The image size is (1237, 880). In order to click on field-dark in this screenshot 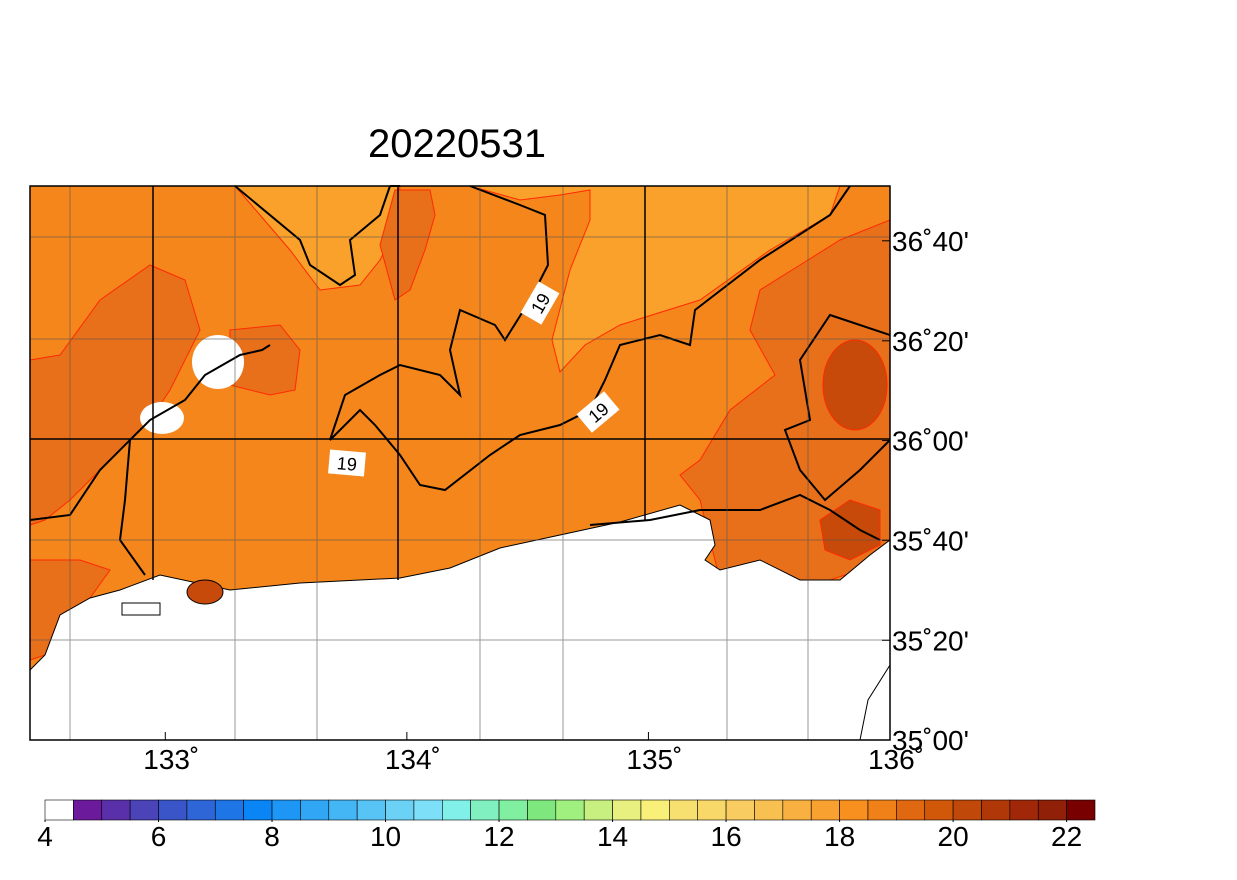, I will do `click(115, 395)`.